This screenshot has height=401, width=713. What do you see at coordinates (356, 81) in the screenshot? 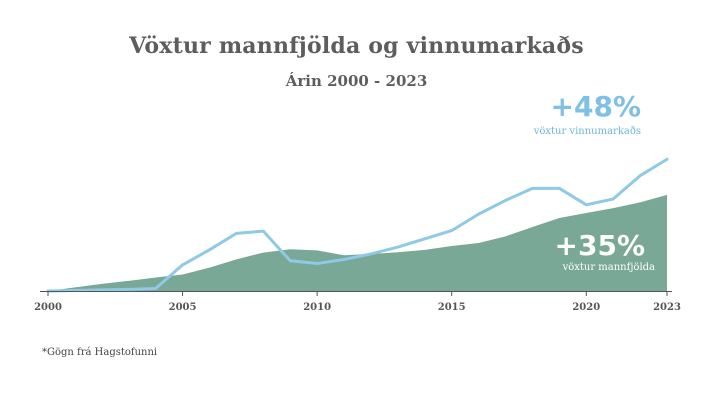
I see `chart-subtitle: Árin 2000 - 2023` at bounding box center [356, 81].